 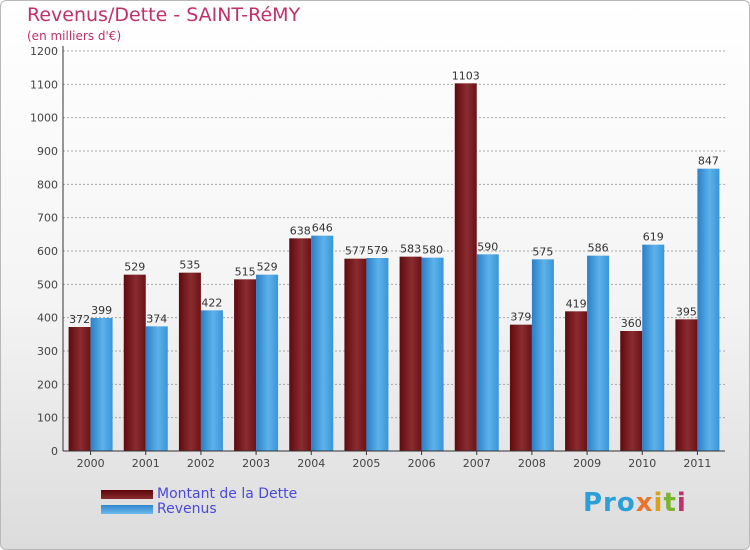 I want to click on data-label-debt: 1103, so click(x=466, y=75).